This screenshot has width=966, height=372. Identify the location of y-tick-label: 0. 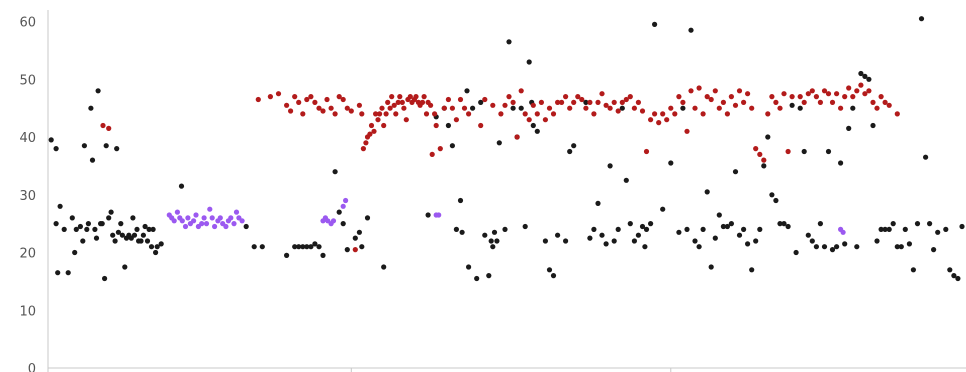
(32, 367).